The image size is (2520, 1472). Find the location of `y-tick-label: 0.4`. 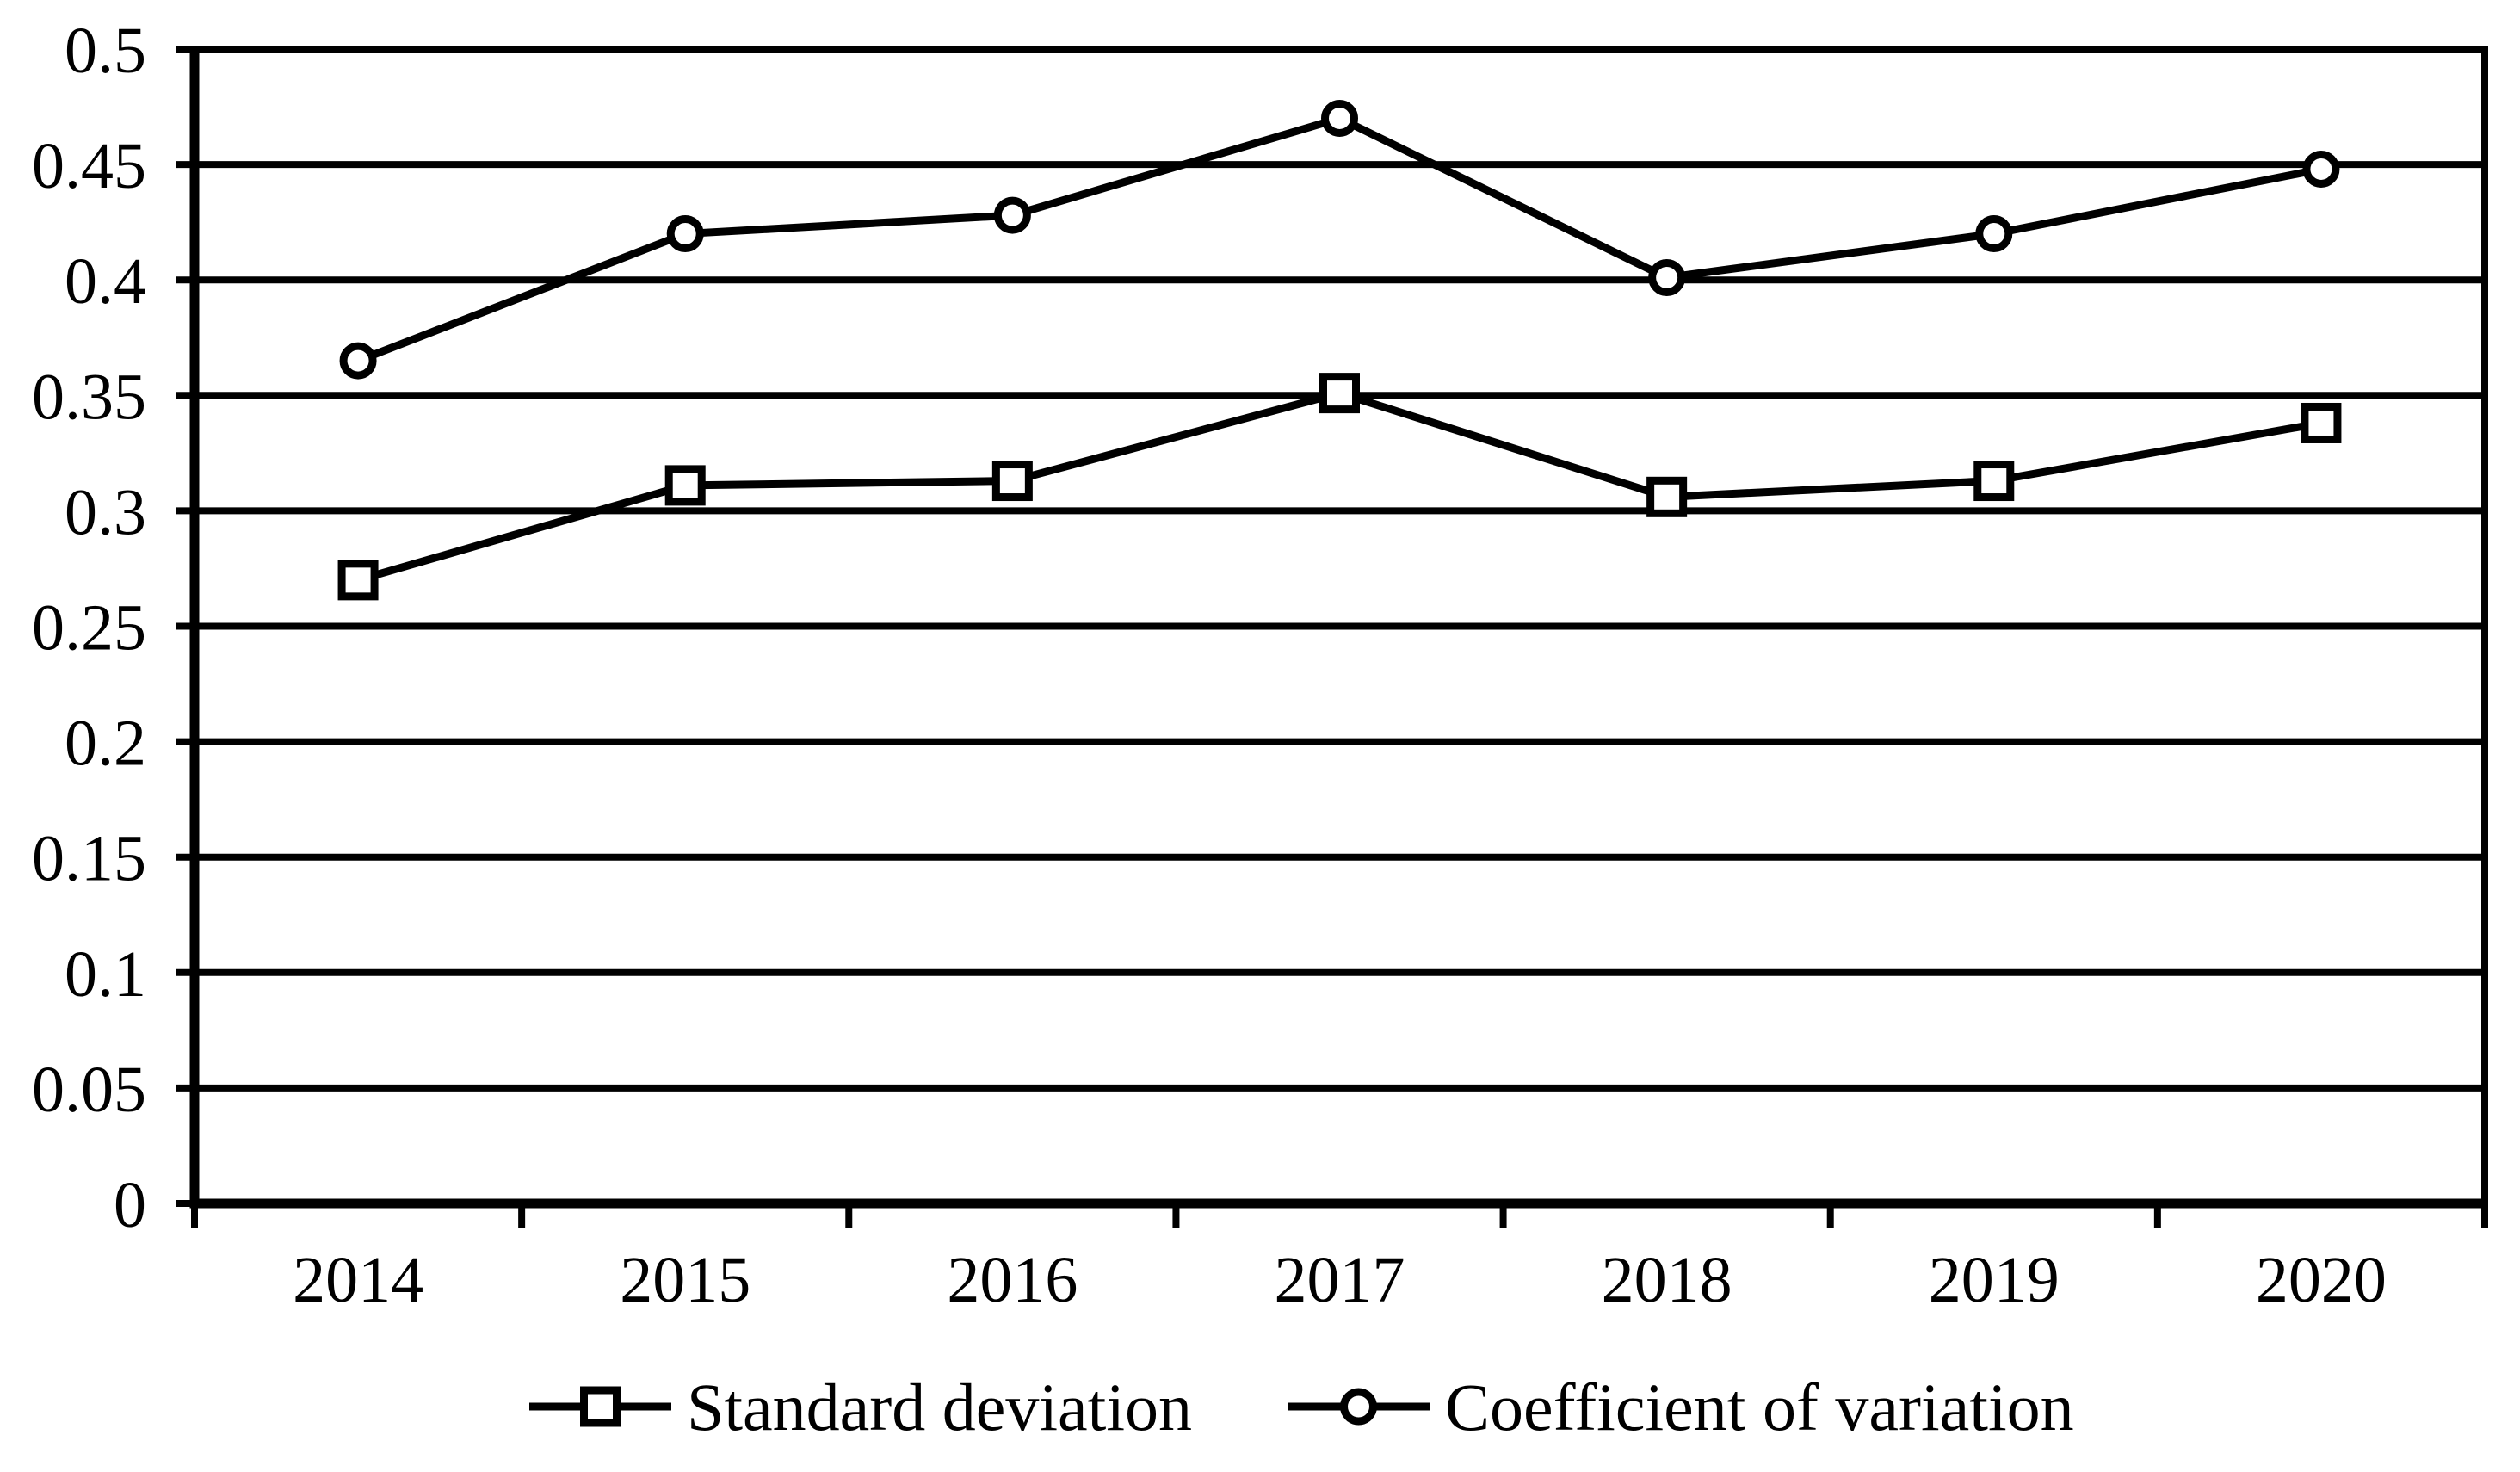

y-tick-label: 0.4 is located at coordinates (106, 281).